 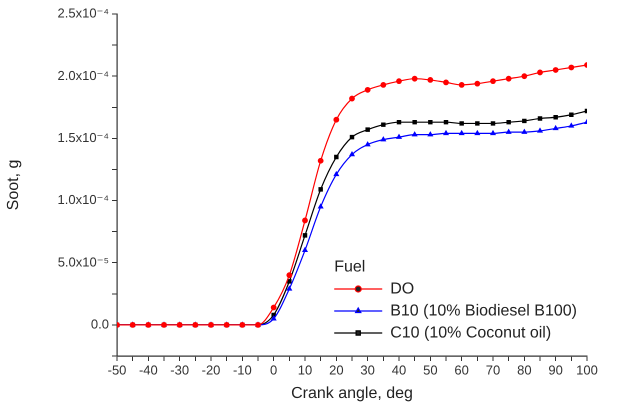 What do you see at coordinates (83, 262) in the screenshot?
I see `y-tick-label: 5.0x10⁻⁵` at bounding box center [83, 262].